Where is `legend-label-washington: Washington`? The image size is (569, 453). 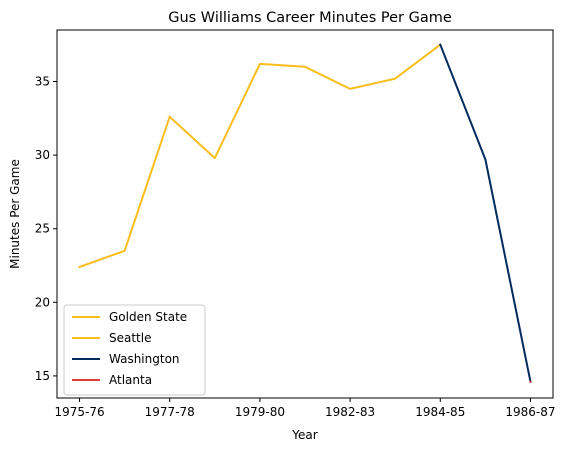 legend-label-washington: Washington is located at coordinates (144, 359).